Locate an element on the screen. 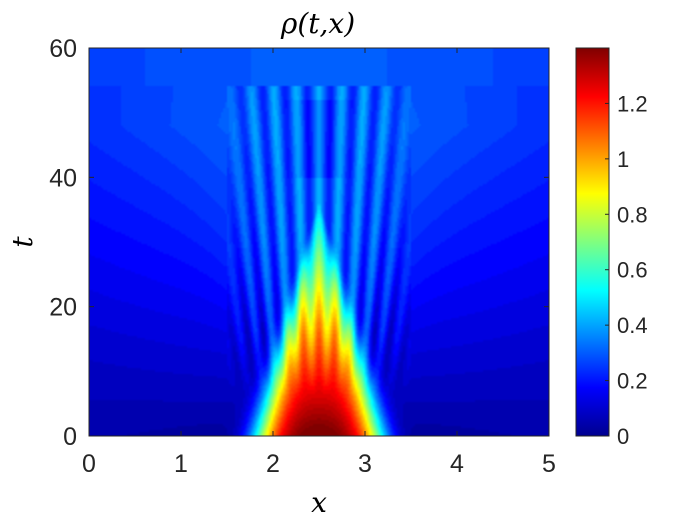 This screenshot has width=700, height=525. colorbar-tick-label: 0.2 is located at coordinates (632, 381).